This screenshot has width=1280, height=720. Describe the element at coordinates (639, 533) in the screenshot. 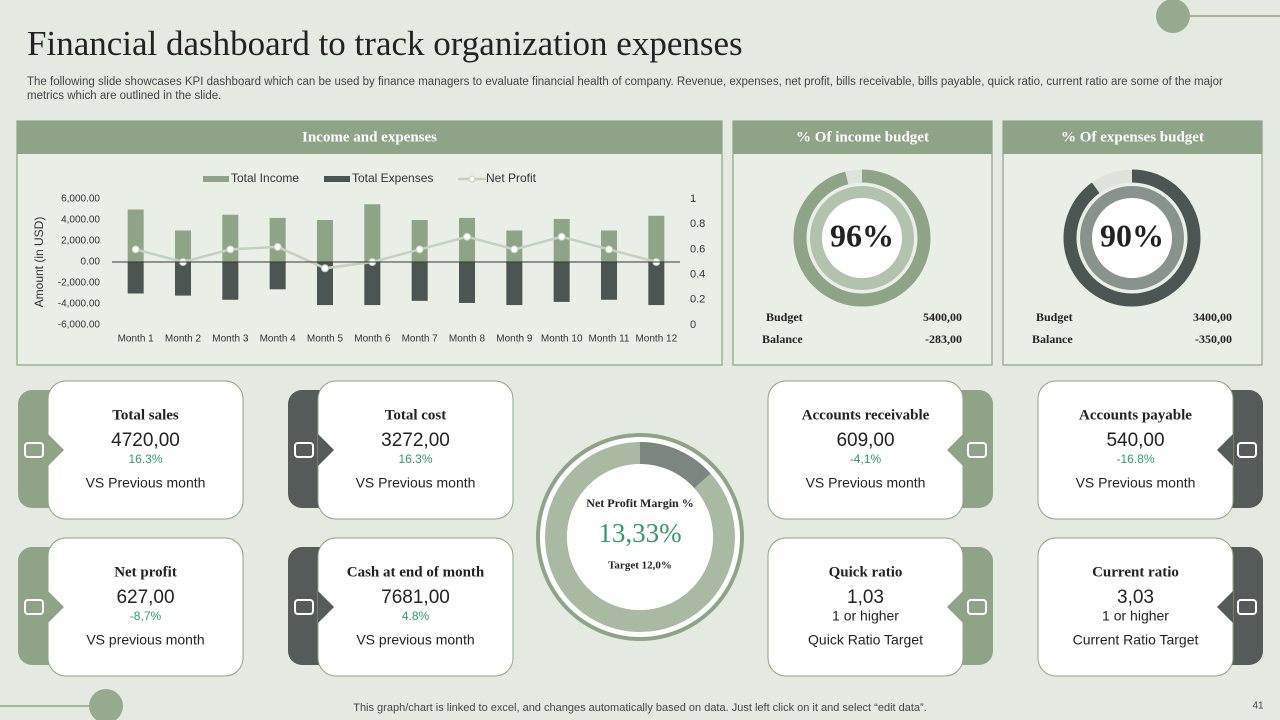

I see `margin-value: 13,33%` at that location.